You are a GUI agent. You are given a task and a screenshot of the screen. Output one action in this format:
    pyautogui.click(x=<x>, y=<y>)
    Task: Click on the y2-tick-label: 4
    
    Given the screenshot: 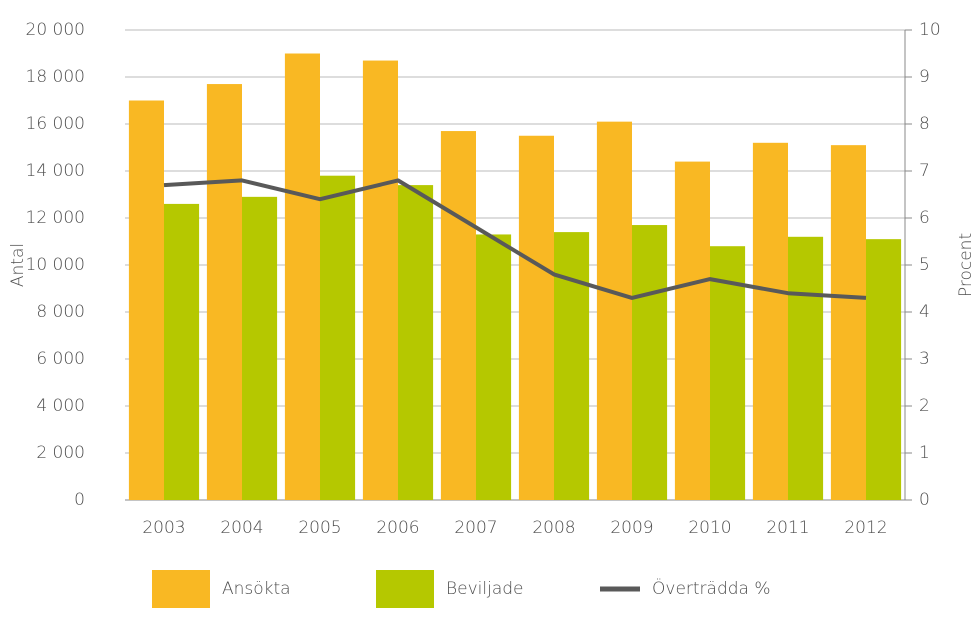 What is the action you would take?
    pyautogui.click(x=924, y=312)
    